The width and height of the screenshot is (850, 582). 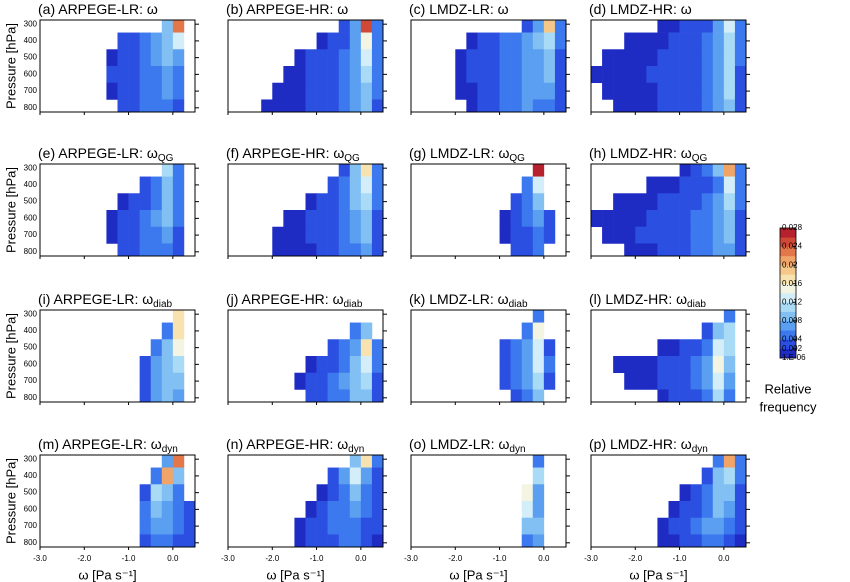 What do you see at coordinates (317, 558) in the screenshot?
I see `x-tick-label: -1.0` at bounding box center [317, 558].